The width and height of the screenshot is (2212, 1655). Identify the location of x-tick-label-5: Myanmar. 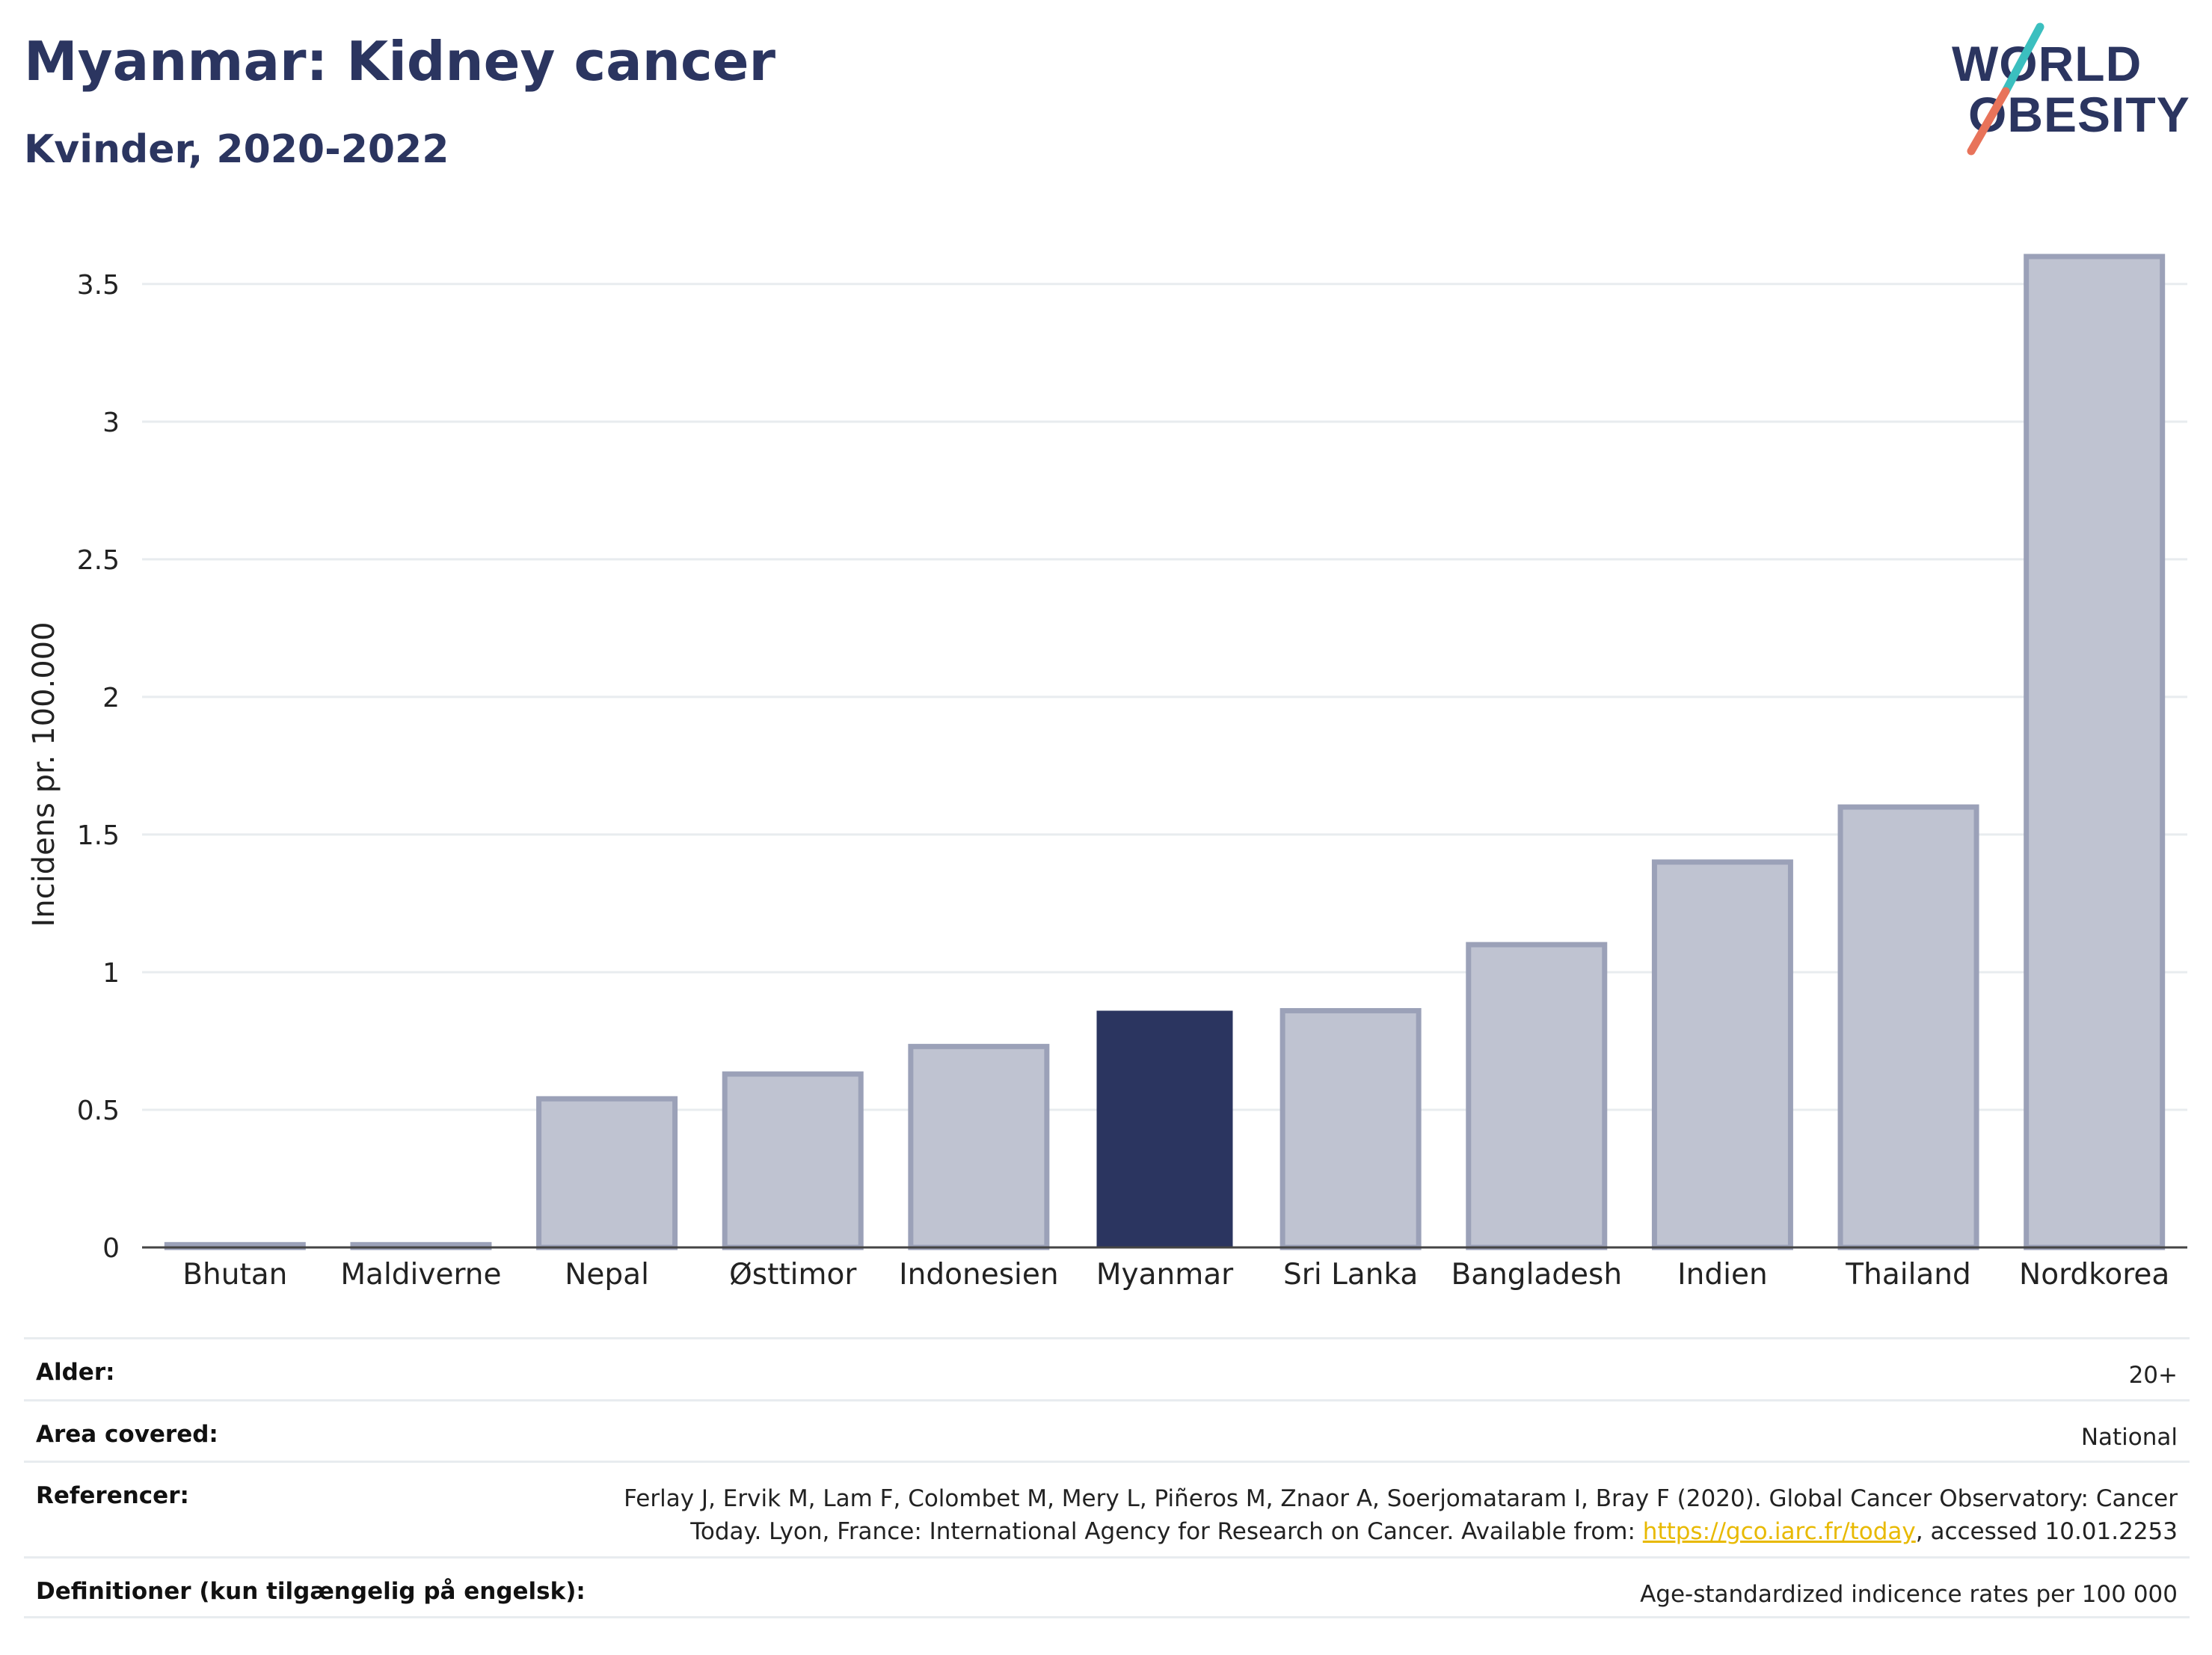
(1165, 1275).